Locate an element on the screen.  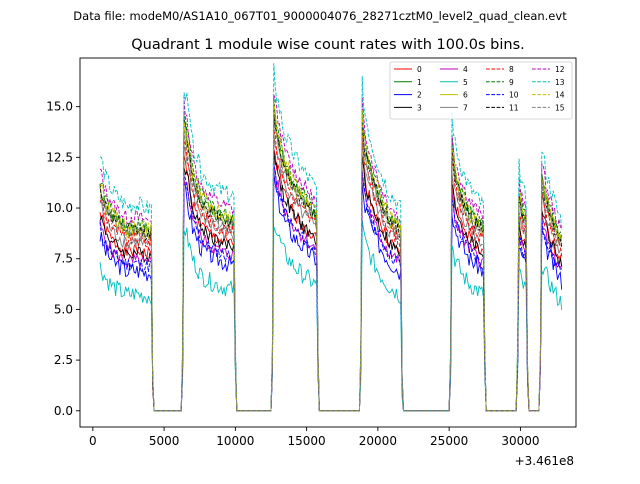
legend-box is located at coordinates (481, 90).